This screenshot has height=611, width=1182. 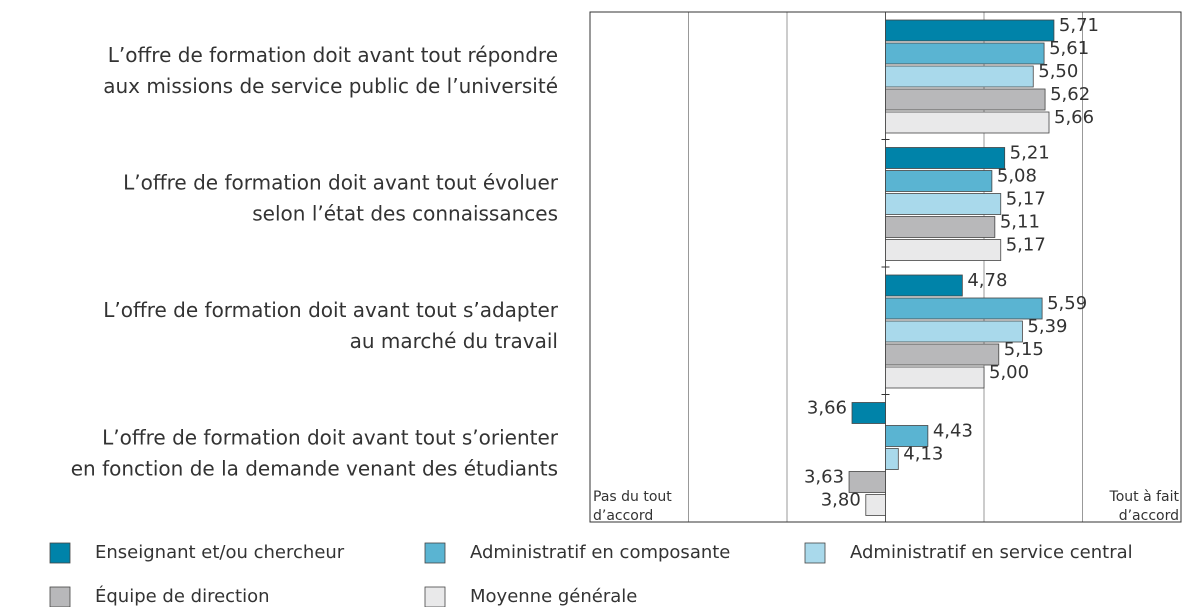 I want to click on legend-label: Équipe de direction, so click(x=182, y=596).